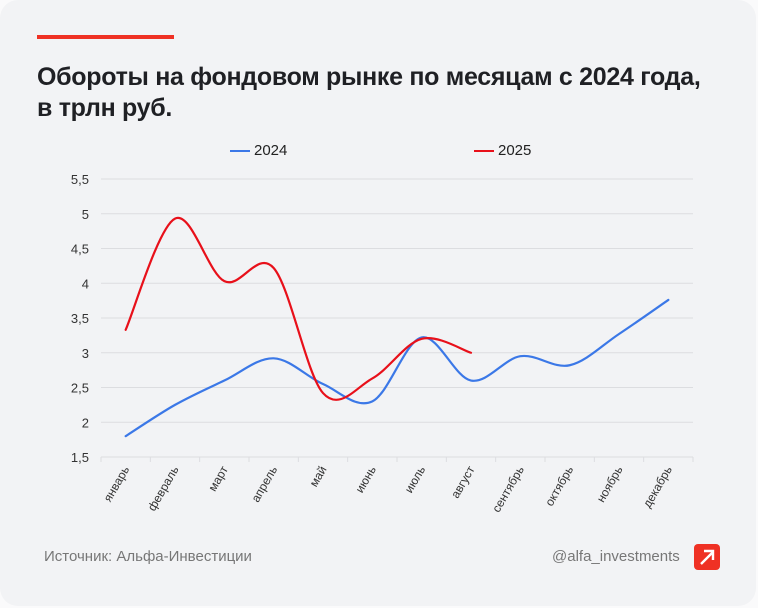 This screenshot has height=608, width=758. Describe the element at coordinates (463, 482) in the screenshot. I see `x-tick-label: август` at that location.